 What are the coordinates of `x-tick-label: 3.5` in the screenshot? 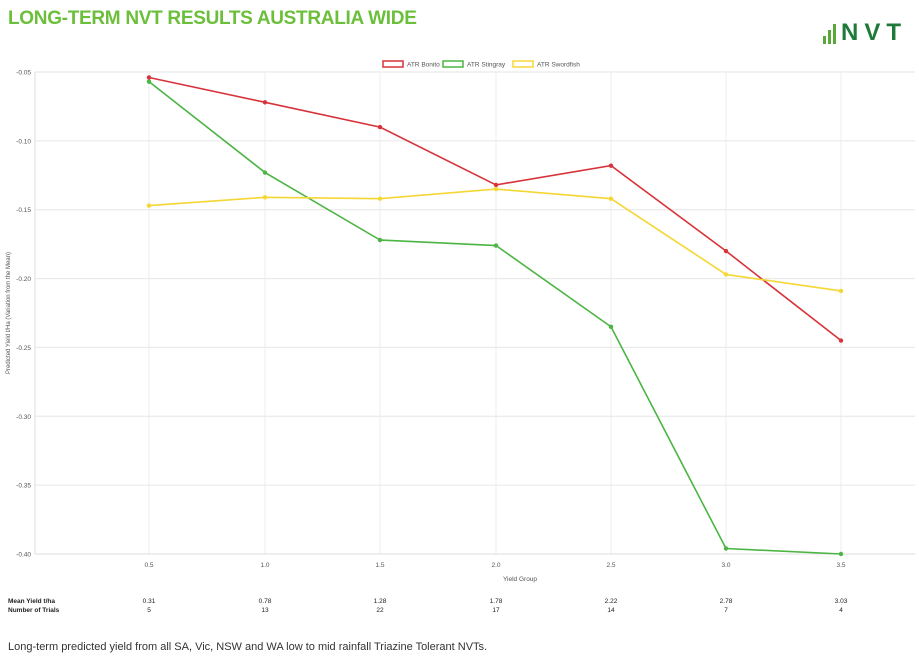 It's located at (840, 565).